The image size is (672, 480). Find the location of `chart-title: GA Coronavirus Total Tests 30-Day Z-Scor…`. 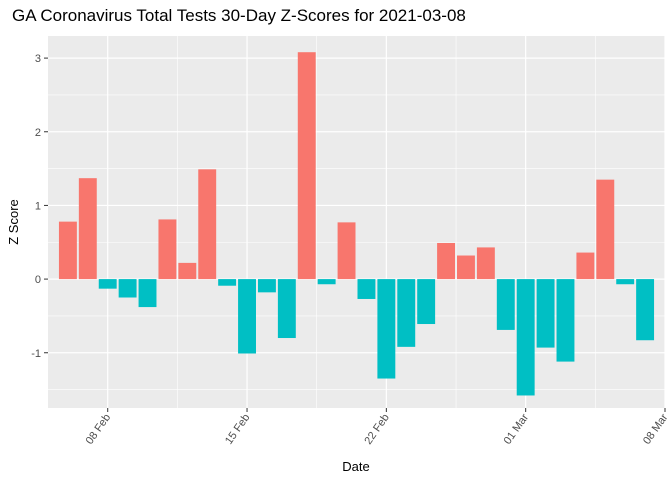

chart-title: GA Coronavirus Total Tests 30-Day Z-Scor… is located at coordinates (239, 15).